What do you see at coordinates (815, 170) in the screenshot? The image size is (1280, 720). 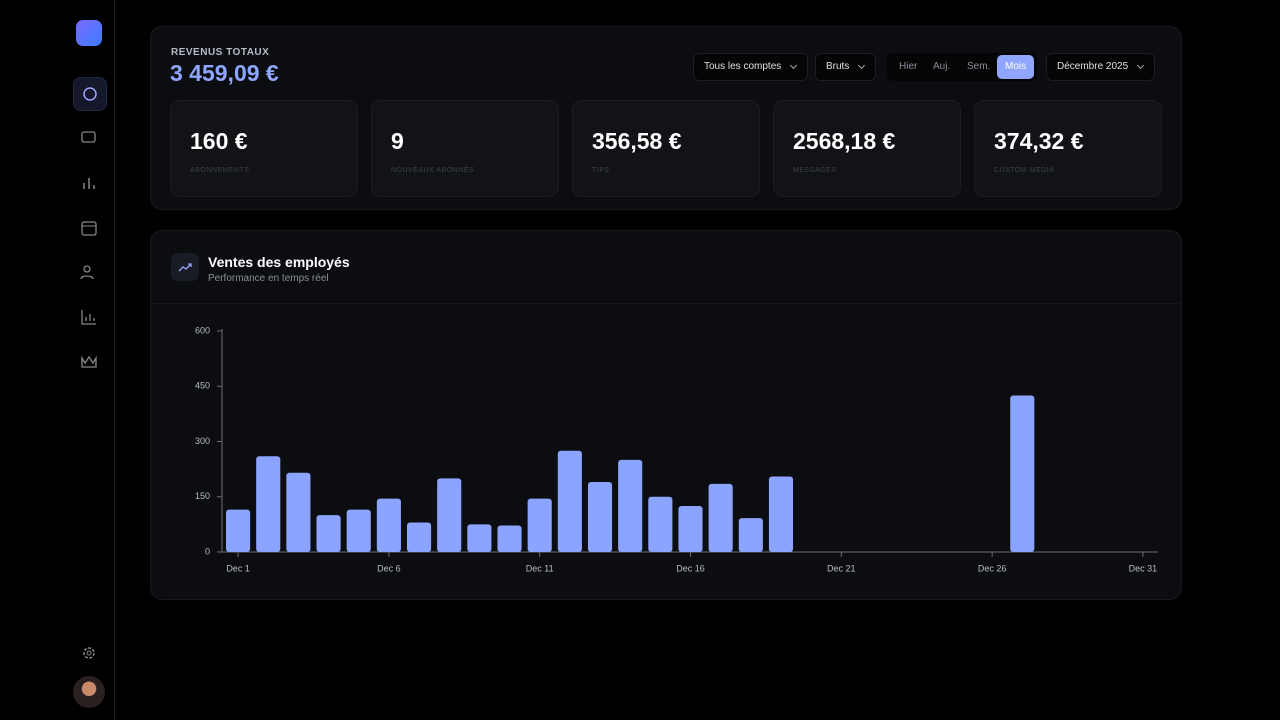 I see `stat-label: MESSAGES` at bounding box center [815, 170].